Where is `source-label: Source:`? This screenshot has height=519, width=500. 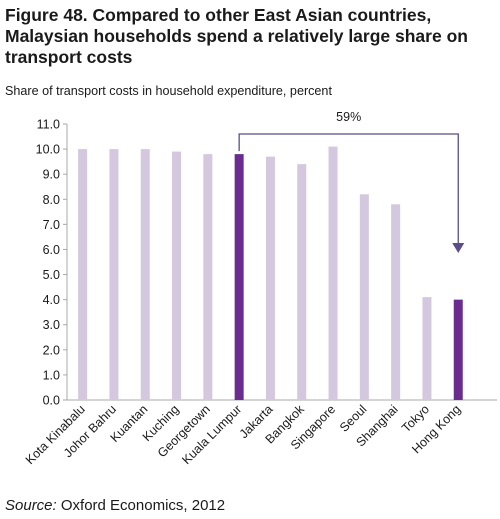
source-label: Source: is located at coordinates (31, 505).